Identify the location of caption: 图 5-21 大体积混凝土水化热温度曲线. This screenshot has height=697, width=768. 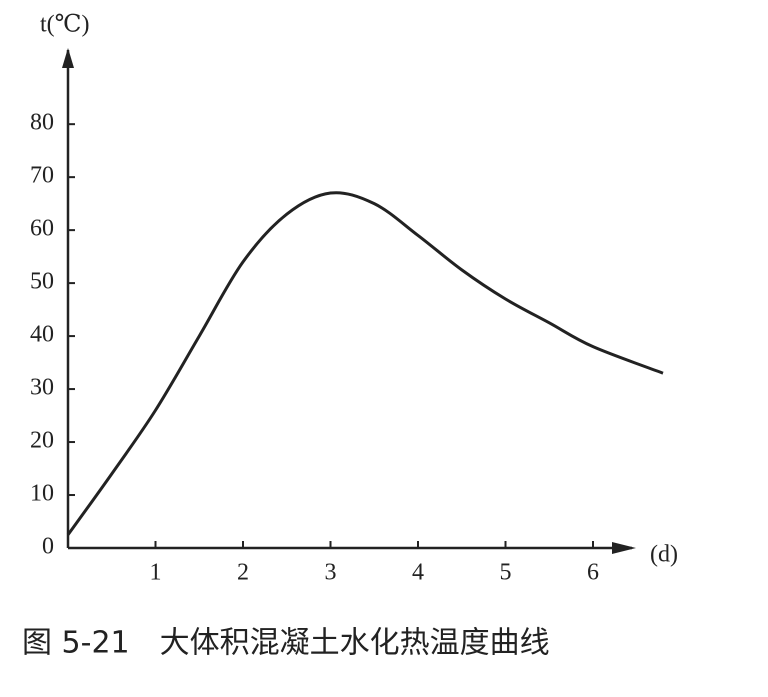
(286, 643).